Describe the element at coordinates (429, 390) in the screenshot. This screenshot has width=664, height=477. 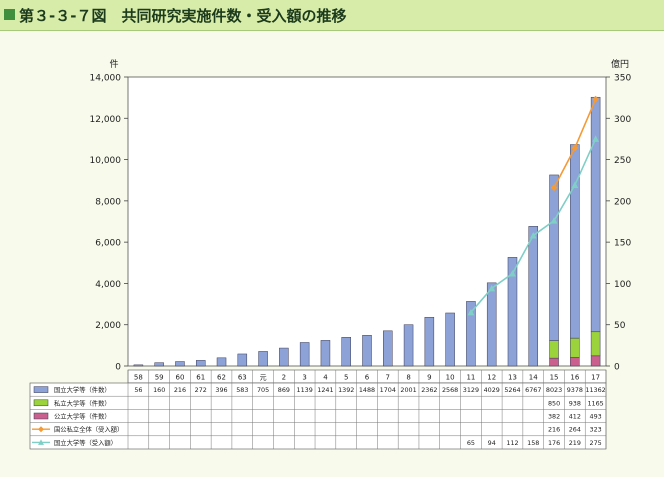
I see `data-label: 2362` at that location.